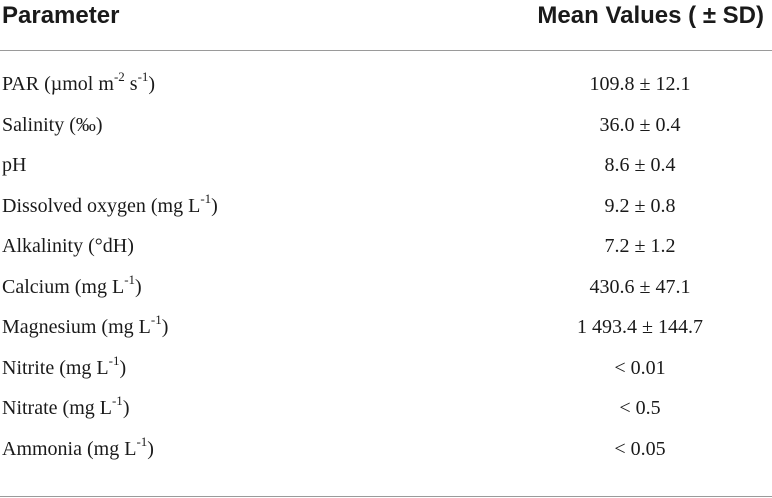 This screenshot has width=772, height=498. Describe the element at coordinates (66, 406) in the screenshot. I see `parameter-cell: Nitrate (mg L-1)` at that location.